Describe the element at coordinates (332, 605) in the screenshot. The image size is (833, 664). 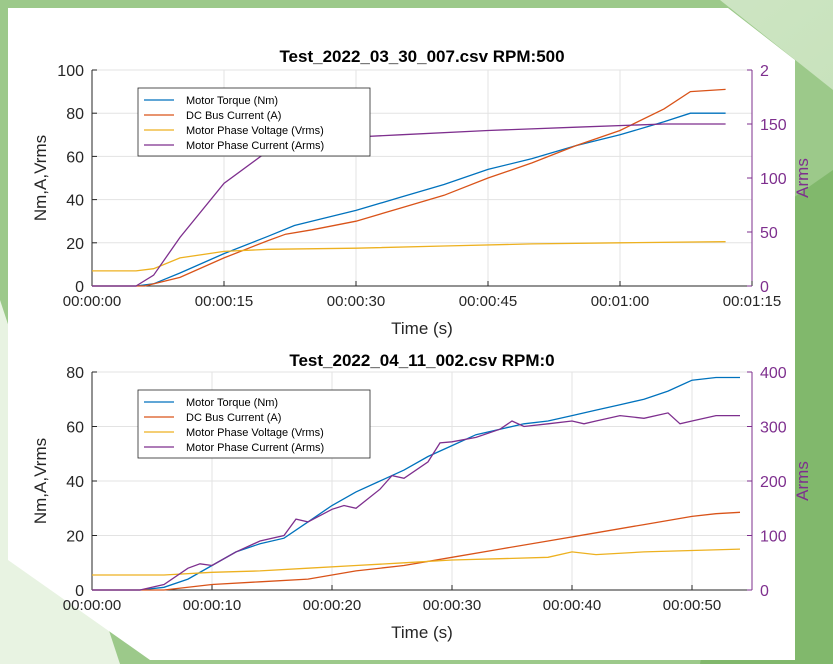
I see `x-tick-label: 00:00:20` at that location.